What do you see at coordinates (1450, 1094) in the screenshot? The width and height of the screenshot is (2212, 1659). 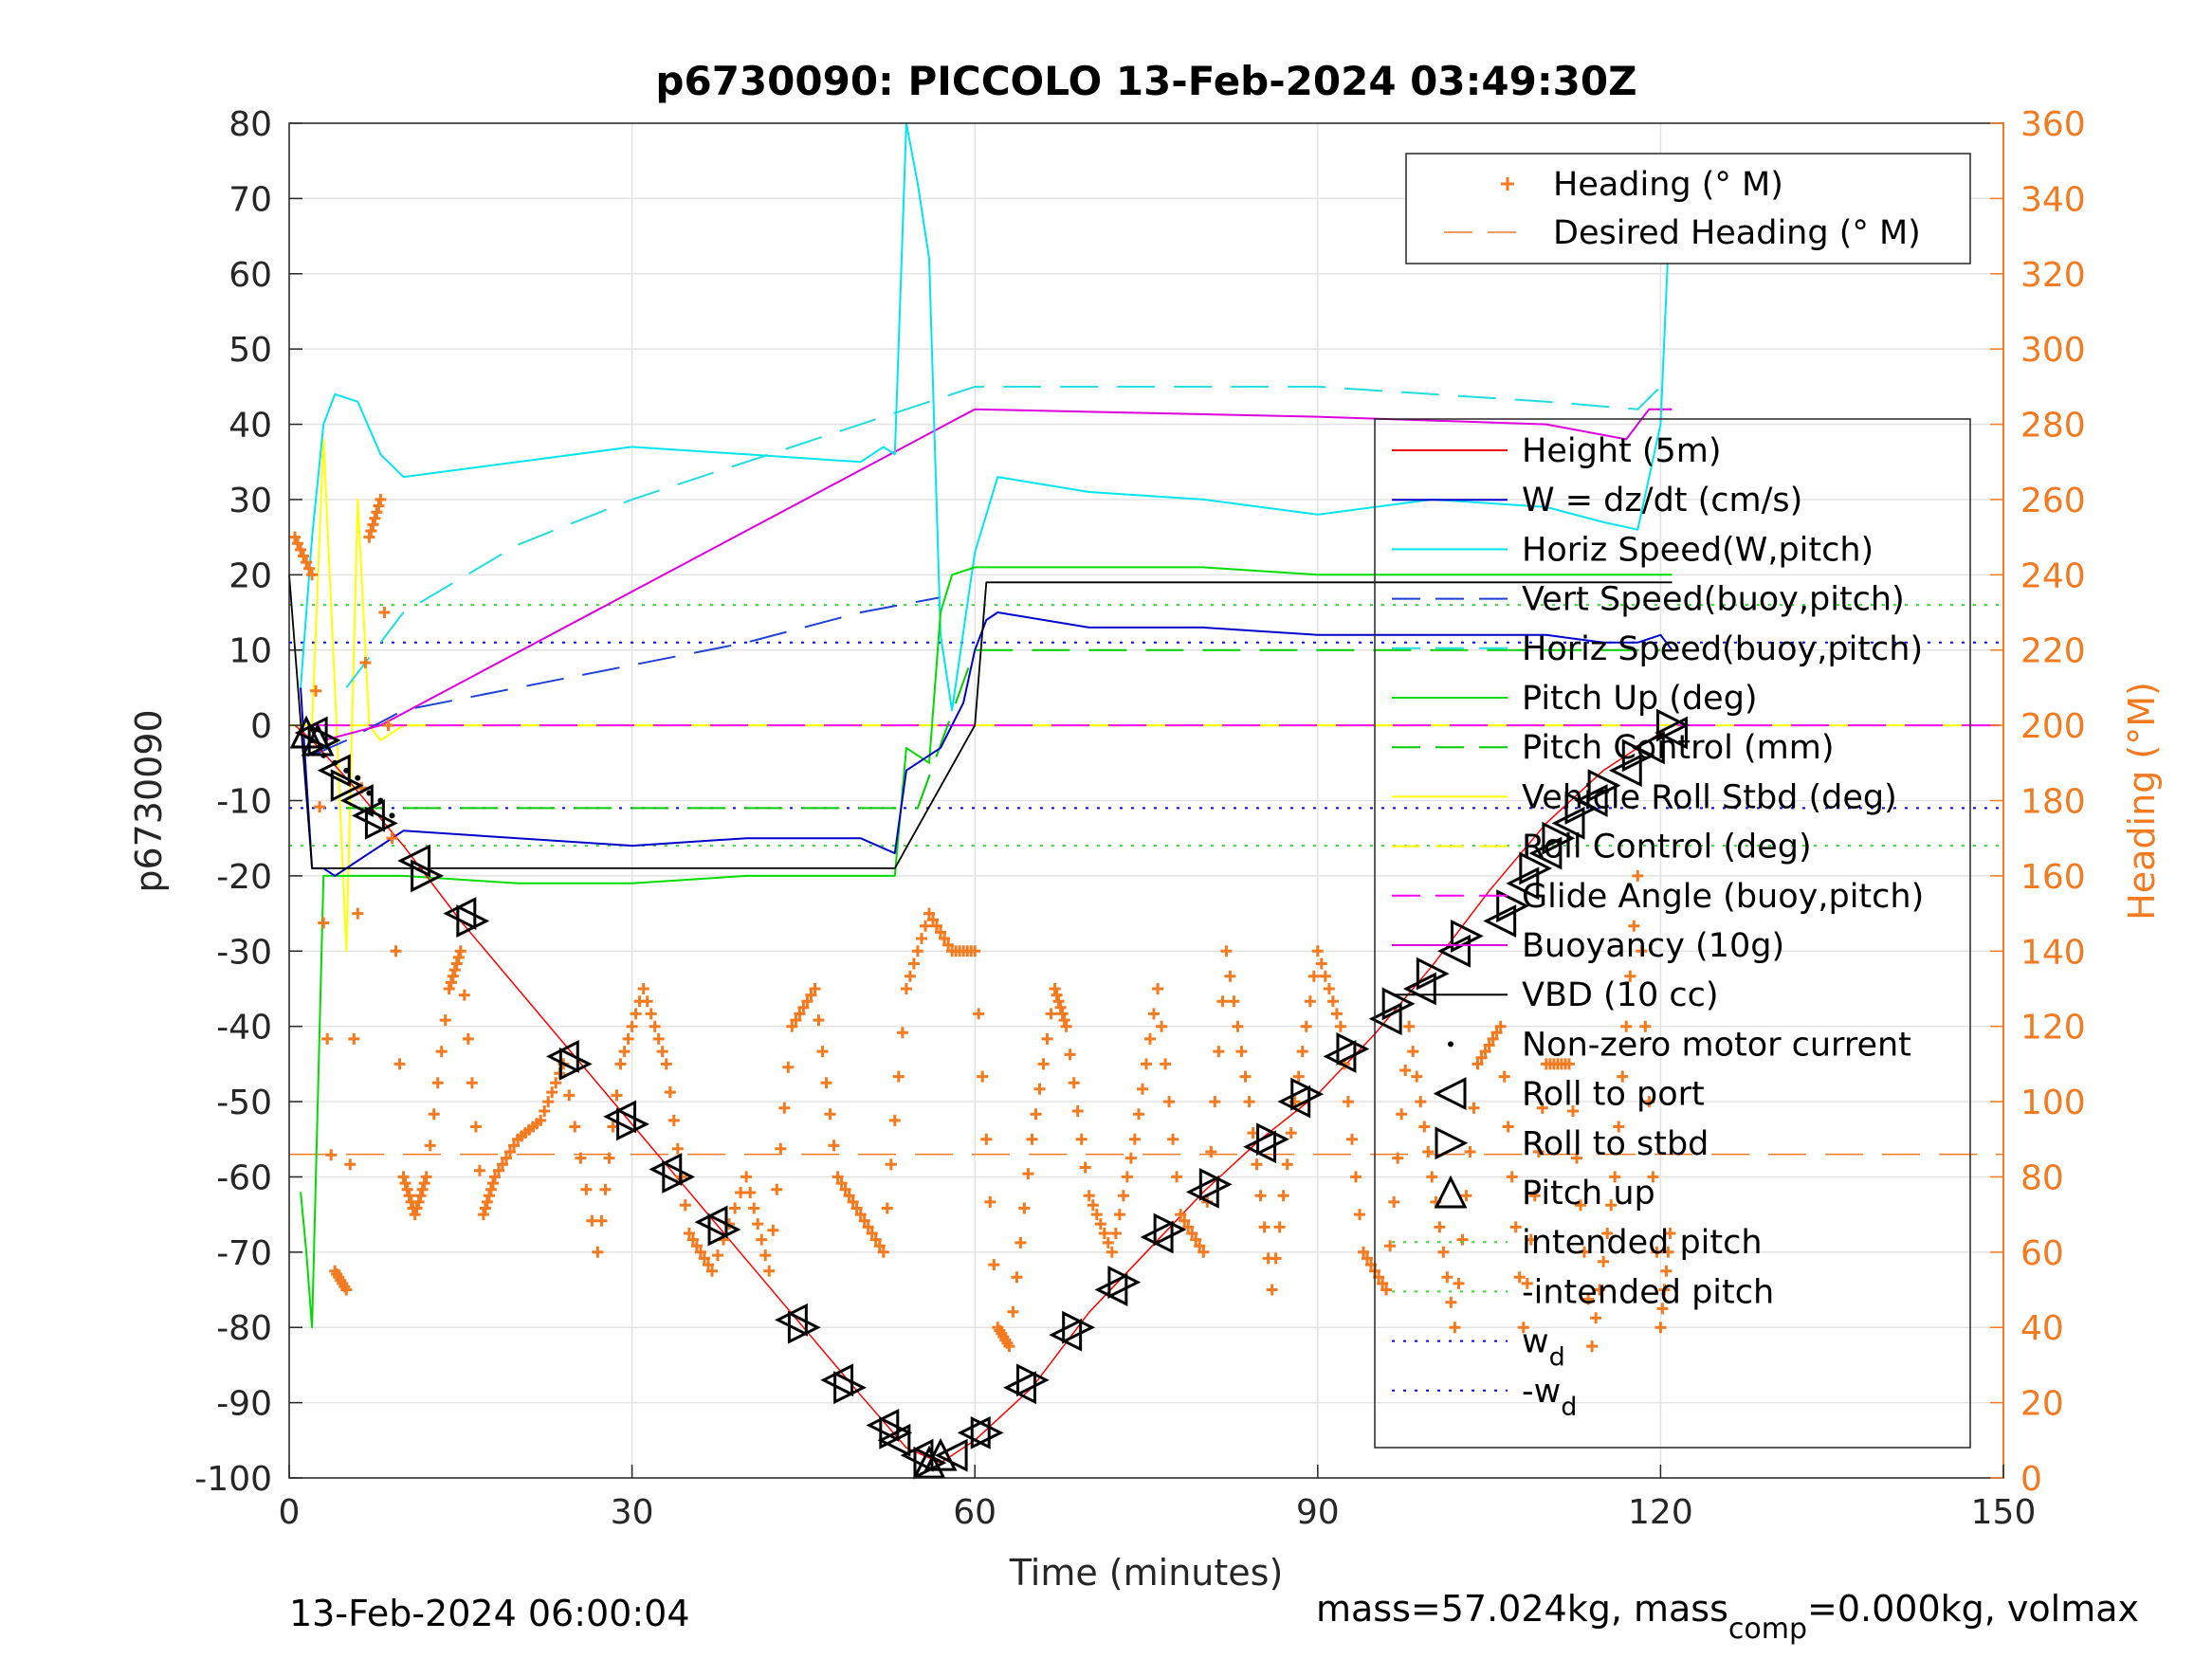 I see `legend-swatch-triangle` at bounding box center [1450, 1094].